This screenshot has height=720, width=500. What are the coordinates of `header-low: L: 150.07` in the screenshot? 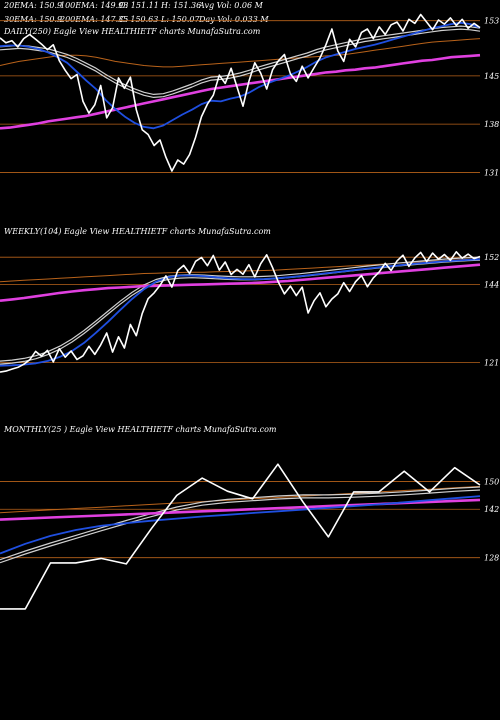 It's located at (180, 19).